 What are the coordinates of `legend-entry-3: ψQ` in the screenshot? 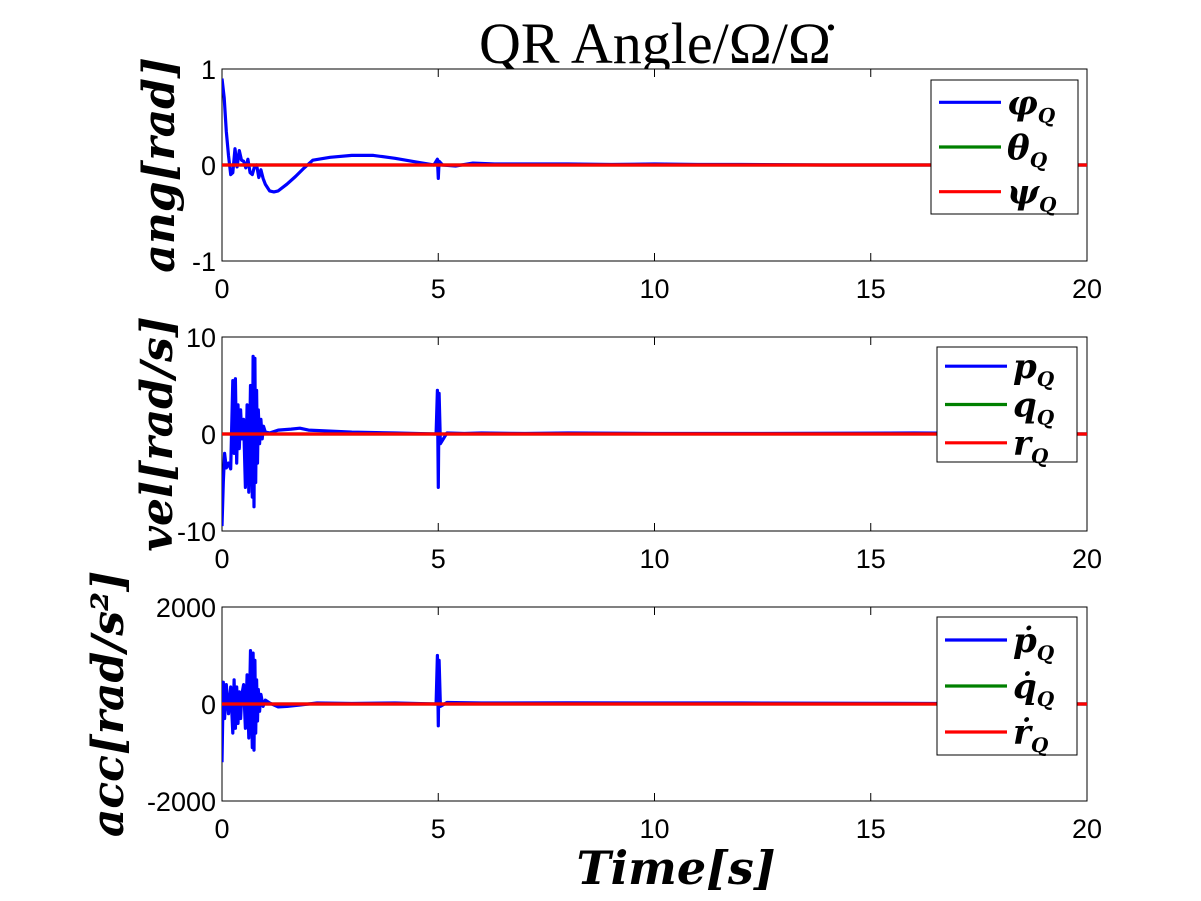 It's located at (1032, 195).